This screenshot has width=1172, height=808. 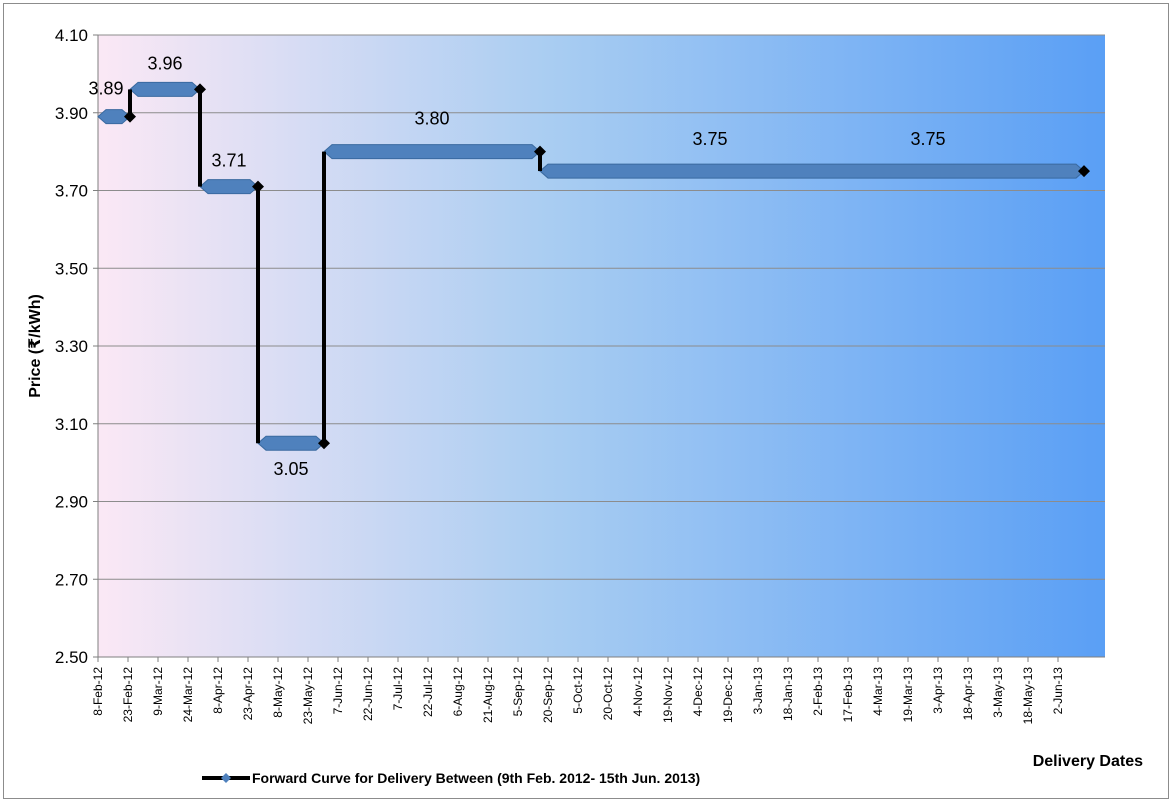 I want to click on x-tick-label: 4-Mar-13, so click(x=878, y=691).